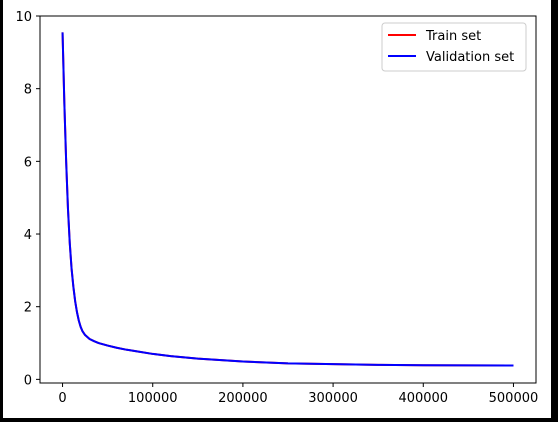  What do you see at coordinates (333, 398) in the screenshot?
I see `x-tick-label: 300000` at bounding box center [333, 398].